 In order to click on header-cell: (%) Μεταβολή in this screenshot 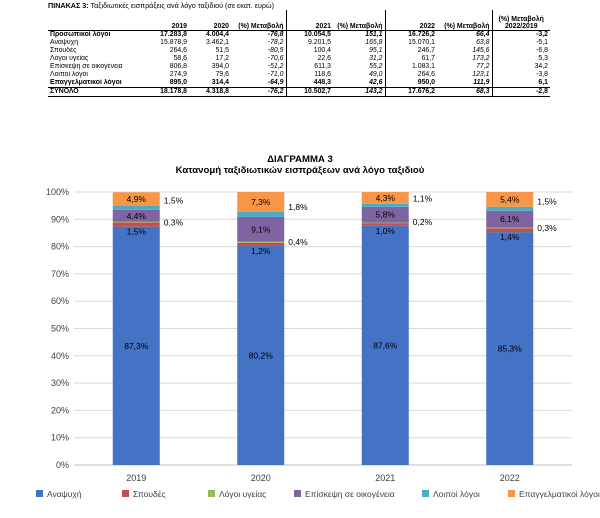, I will do `click(258, 20)`.